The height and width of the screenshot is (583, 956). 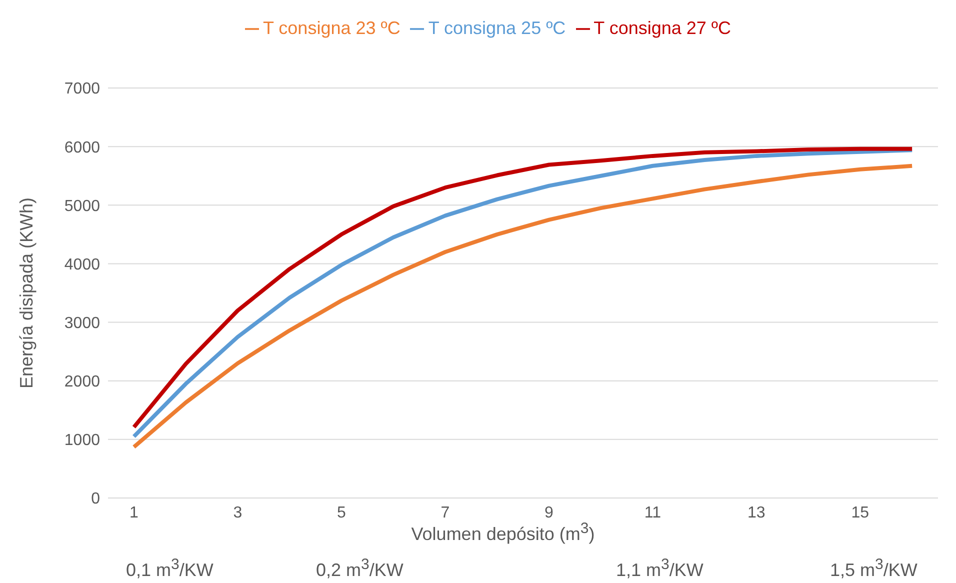 I want to click on text: 0,2 m$^{3}$/KW, so click(x=360, y=568).